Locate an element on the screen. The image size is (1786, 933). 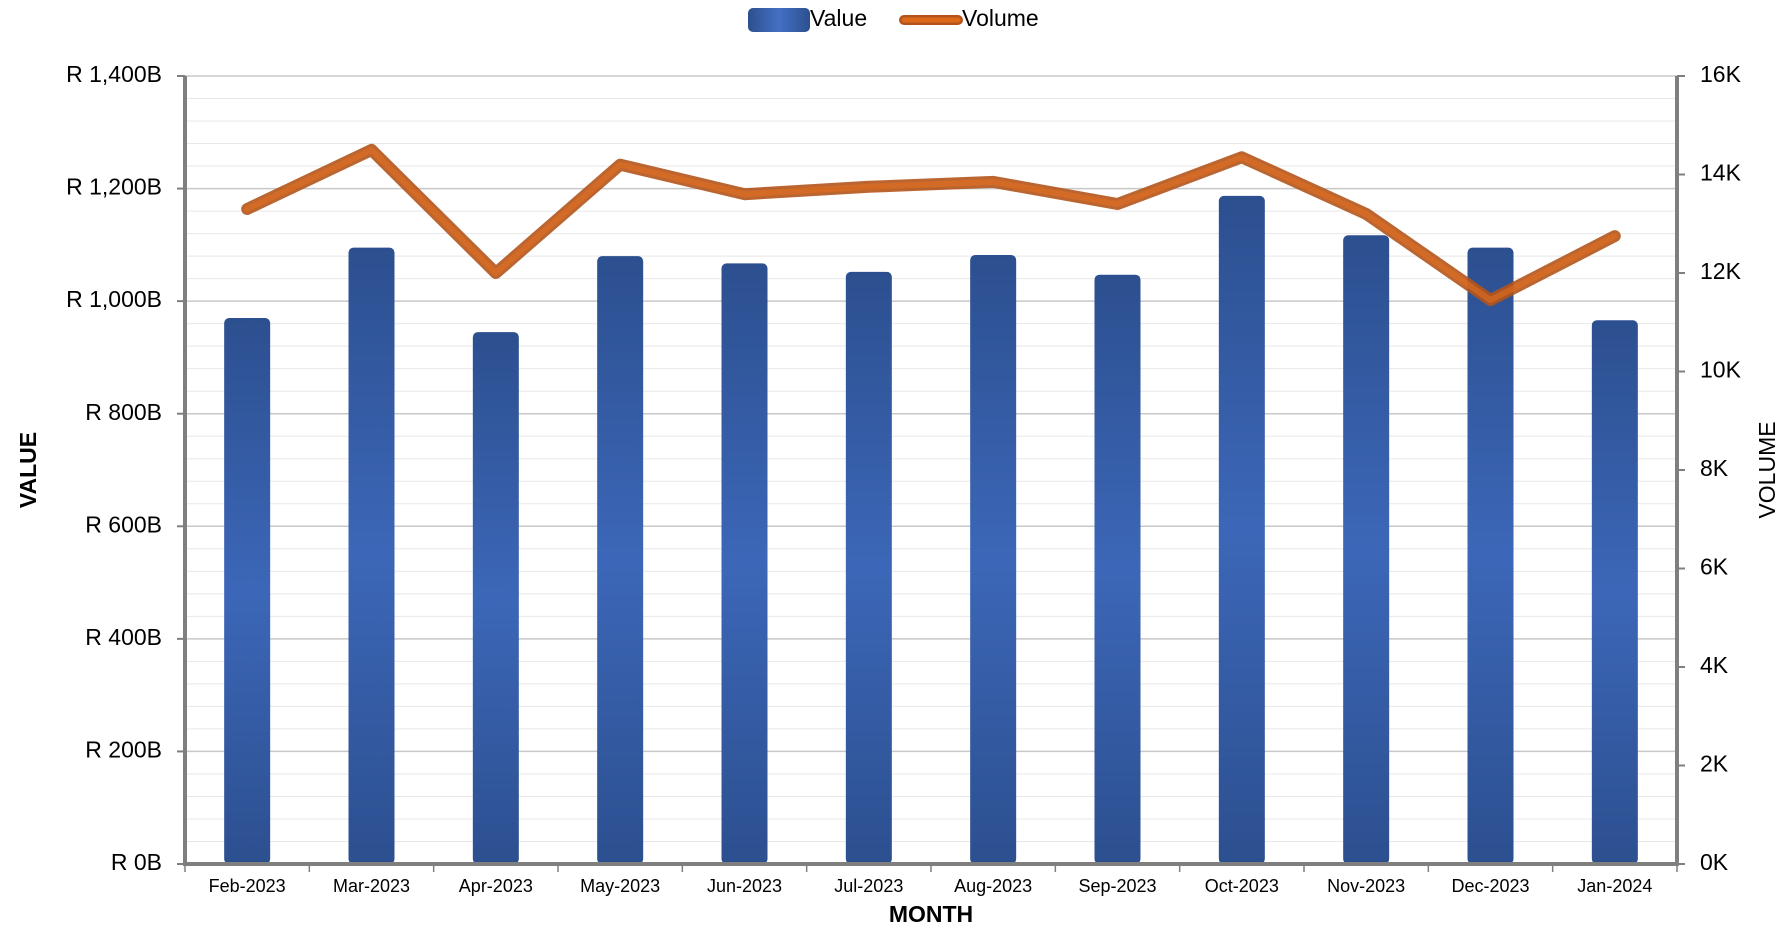
x-tick-label: Jan-2024 is located at coordinates (1614, 886).